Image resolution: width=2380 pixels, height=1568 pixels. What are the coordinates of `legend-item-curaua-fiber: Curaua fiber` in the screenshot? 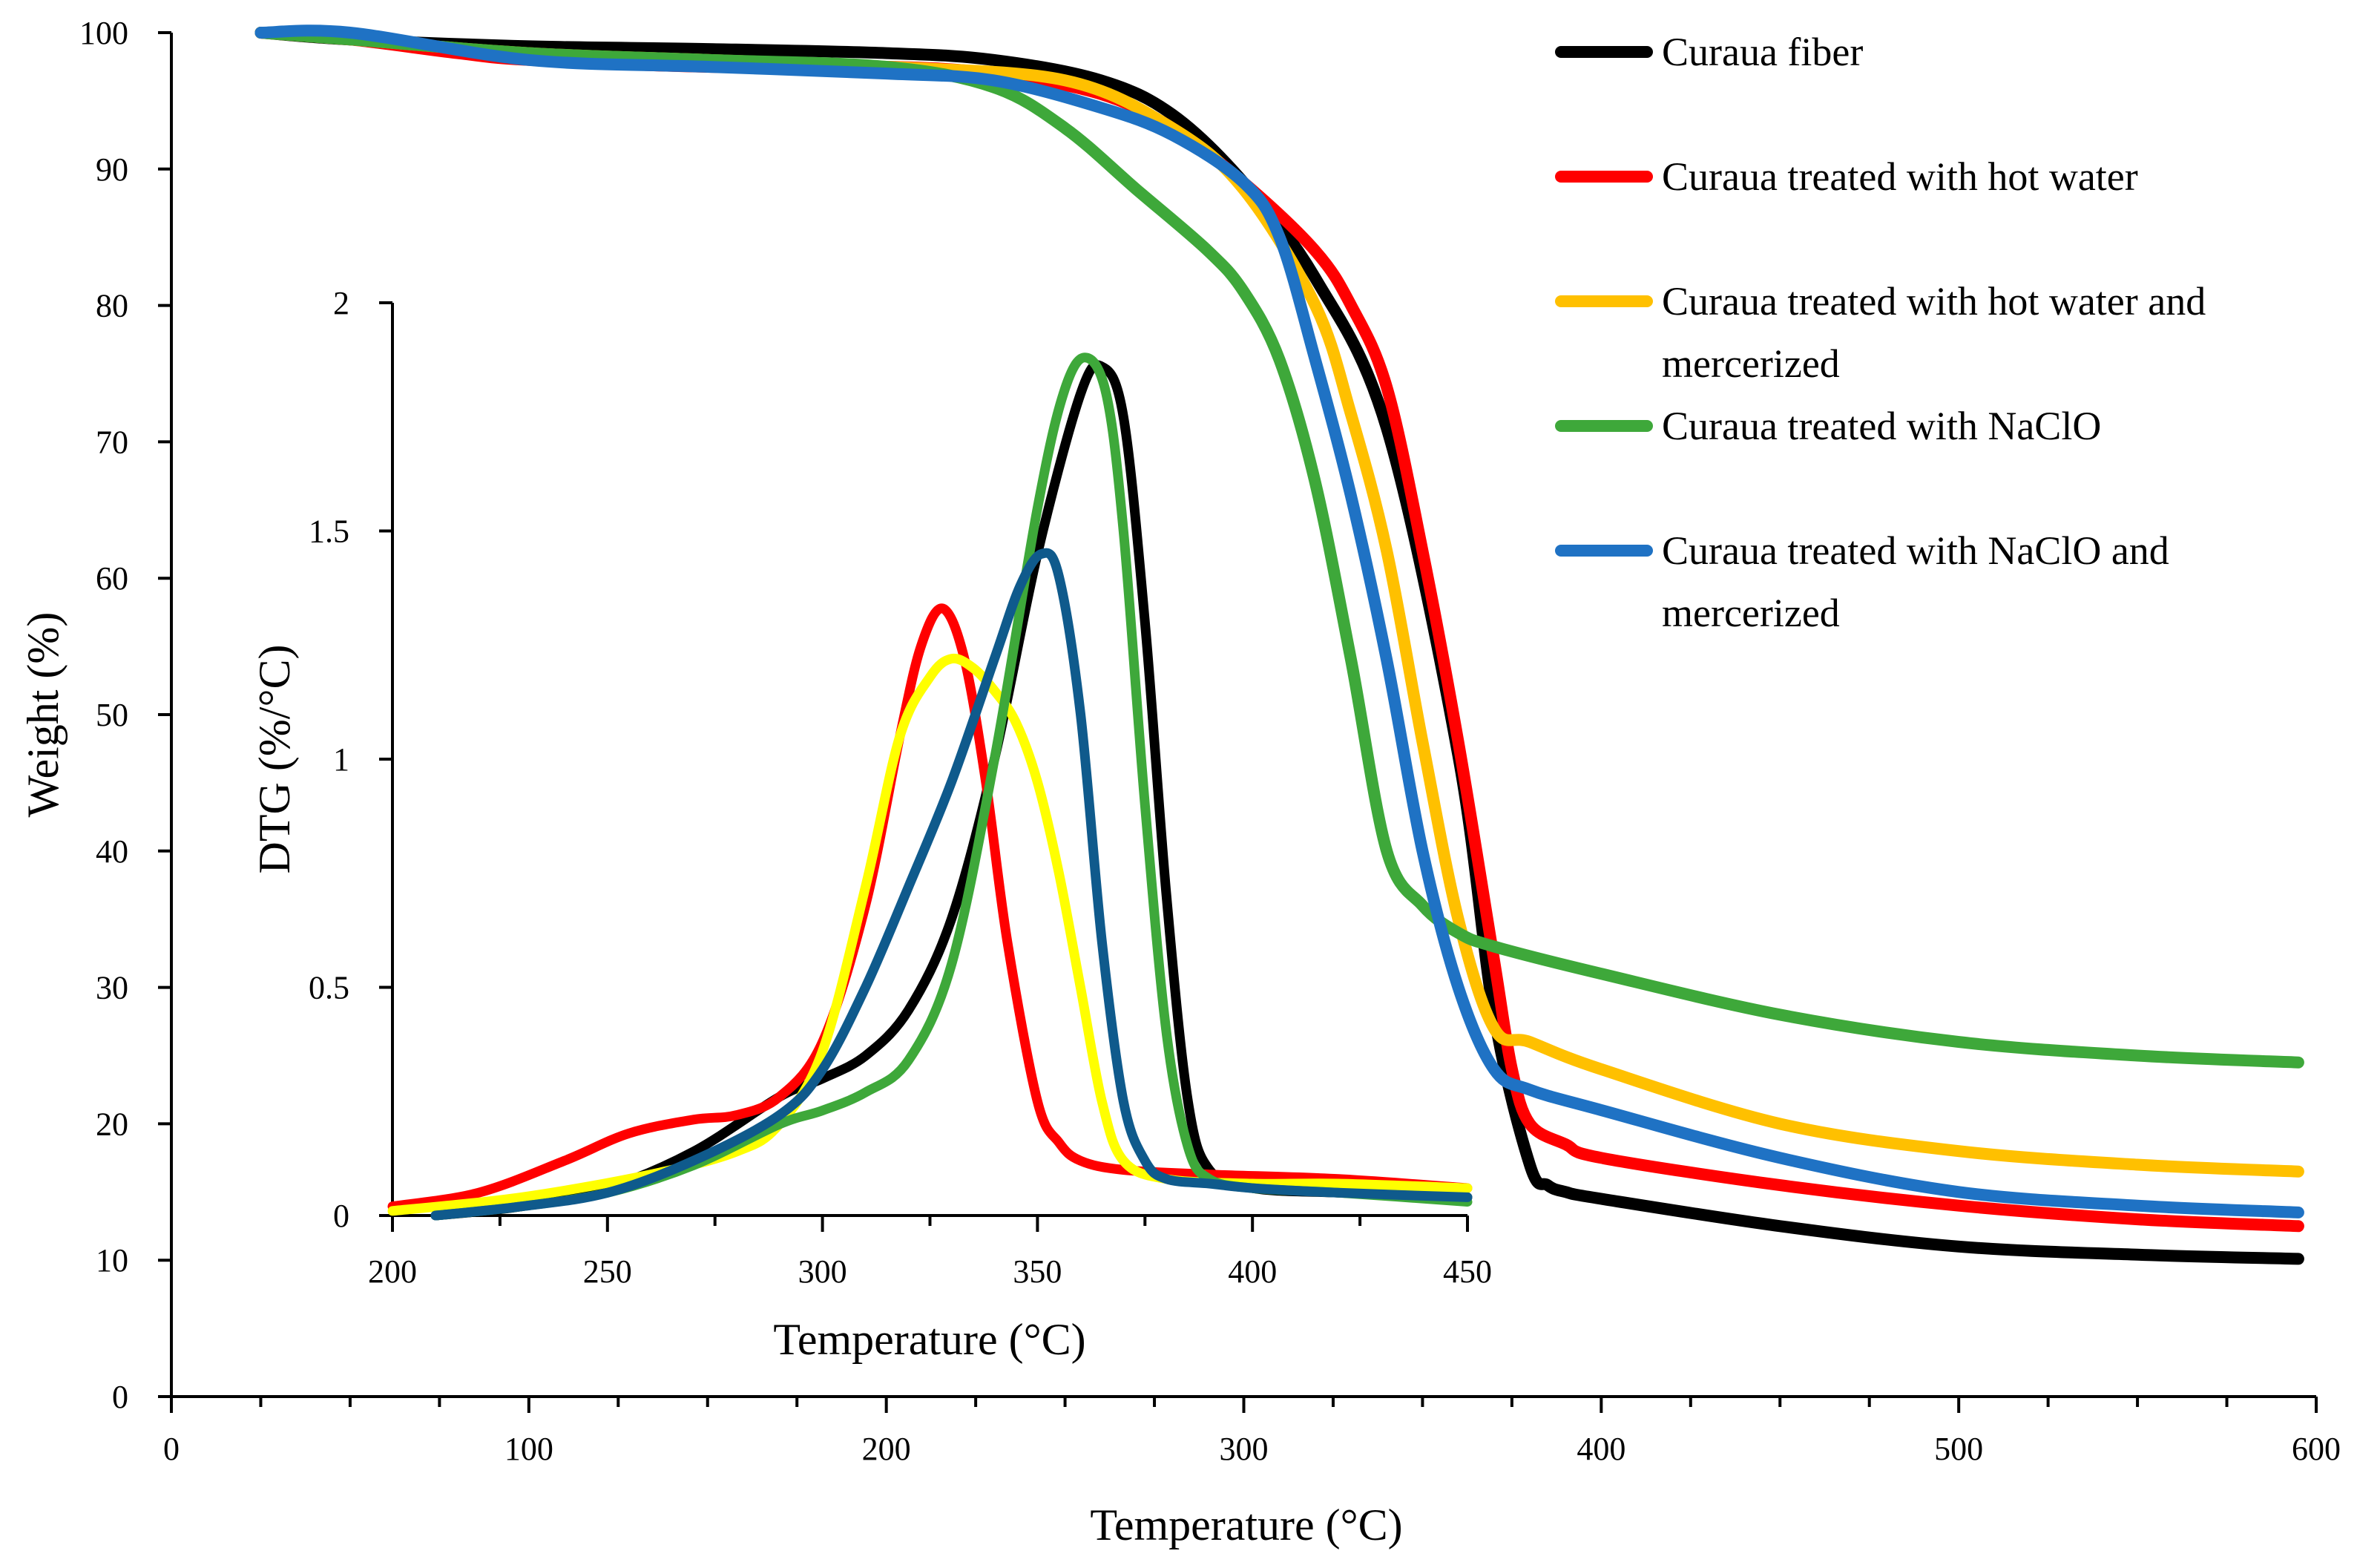 It's located at (1709, 52).